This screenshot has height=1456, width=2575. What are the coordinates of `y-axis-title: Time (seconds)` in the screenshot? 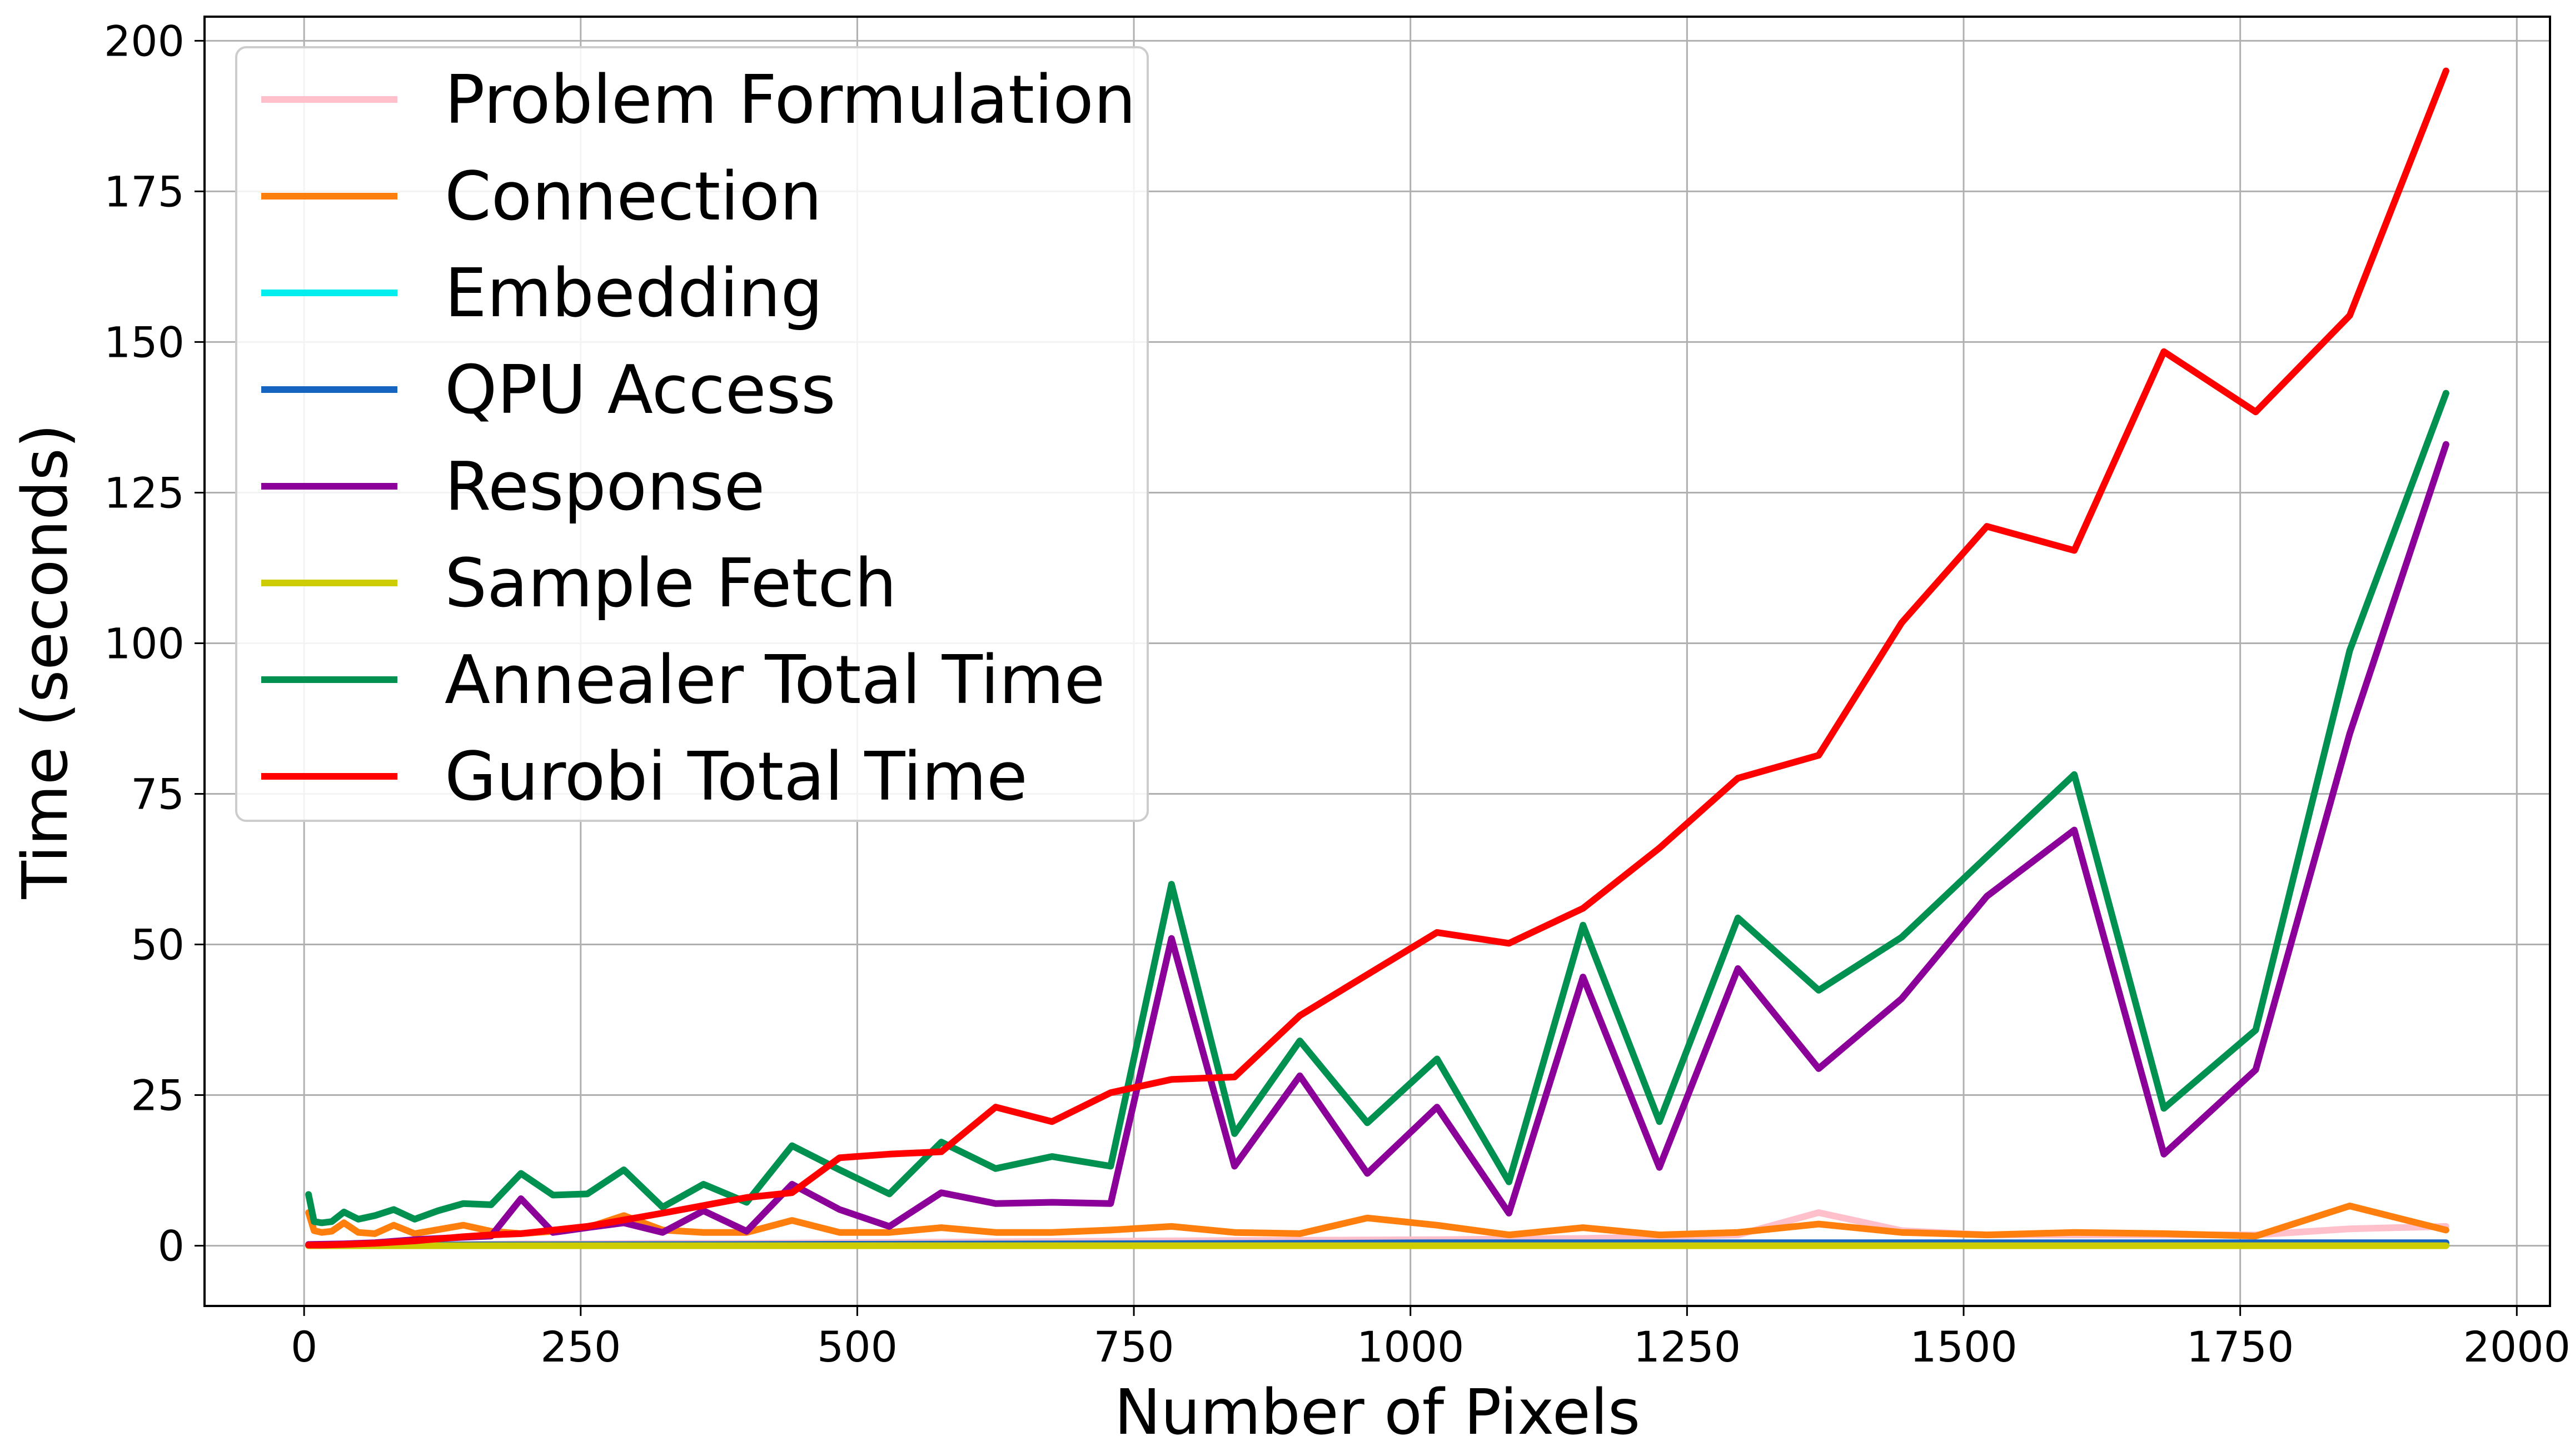 It's located at (46, 662).